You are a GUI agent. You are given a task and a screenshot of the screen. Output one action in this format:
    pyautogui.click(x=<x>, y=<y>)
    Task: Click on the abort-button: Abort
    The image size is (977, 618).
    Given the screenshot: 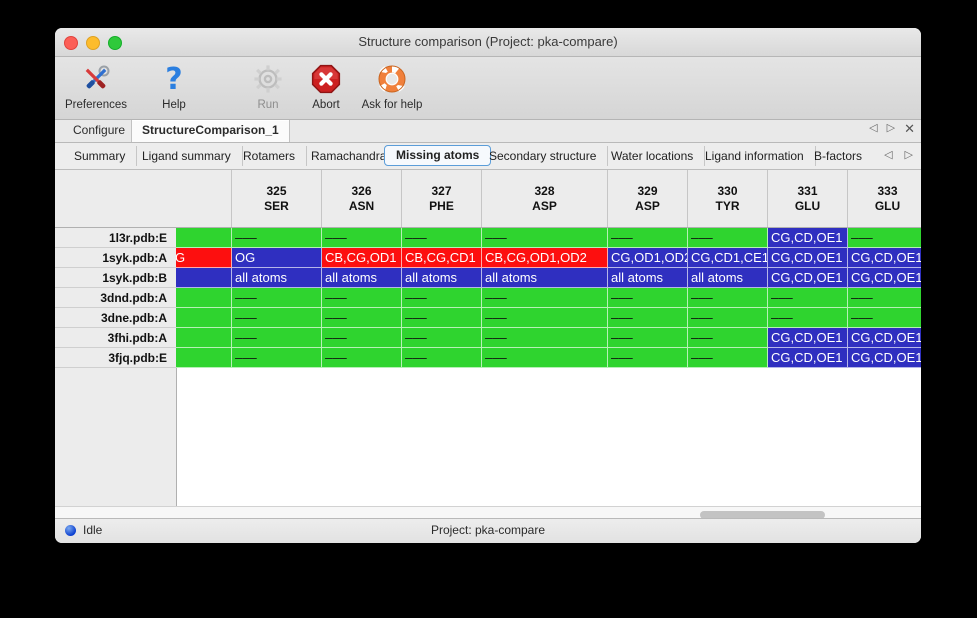 What is the action you would take?
    pyautogui.click(x=326, y=86)
    